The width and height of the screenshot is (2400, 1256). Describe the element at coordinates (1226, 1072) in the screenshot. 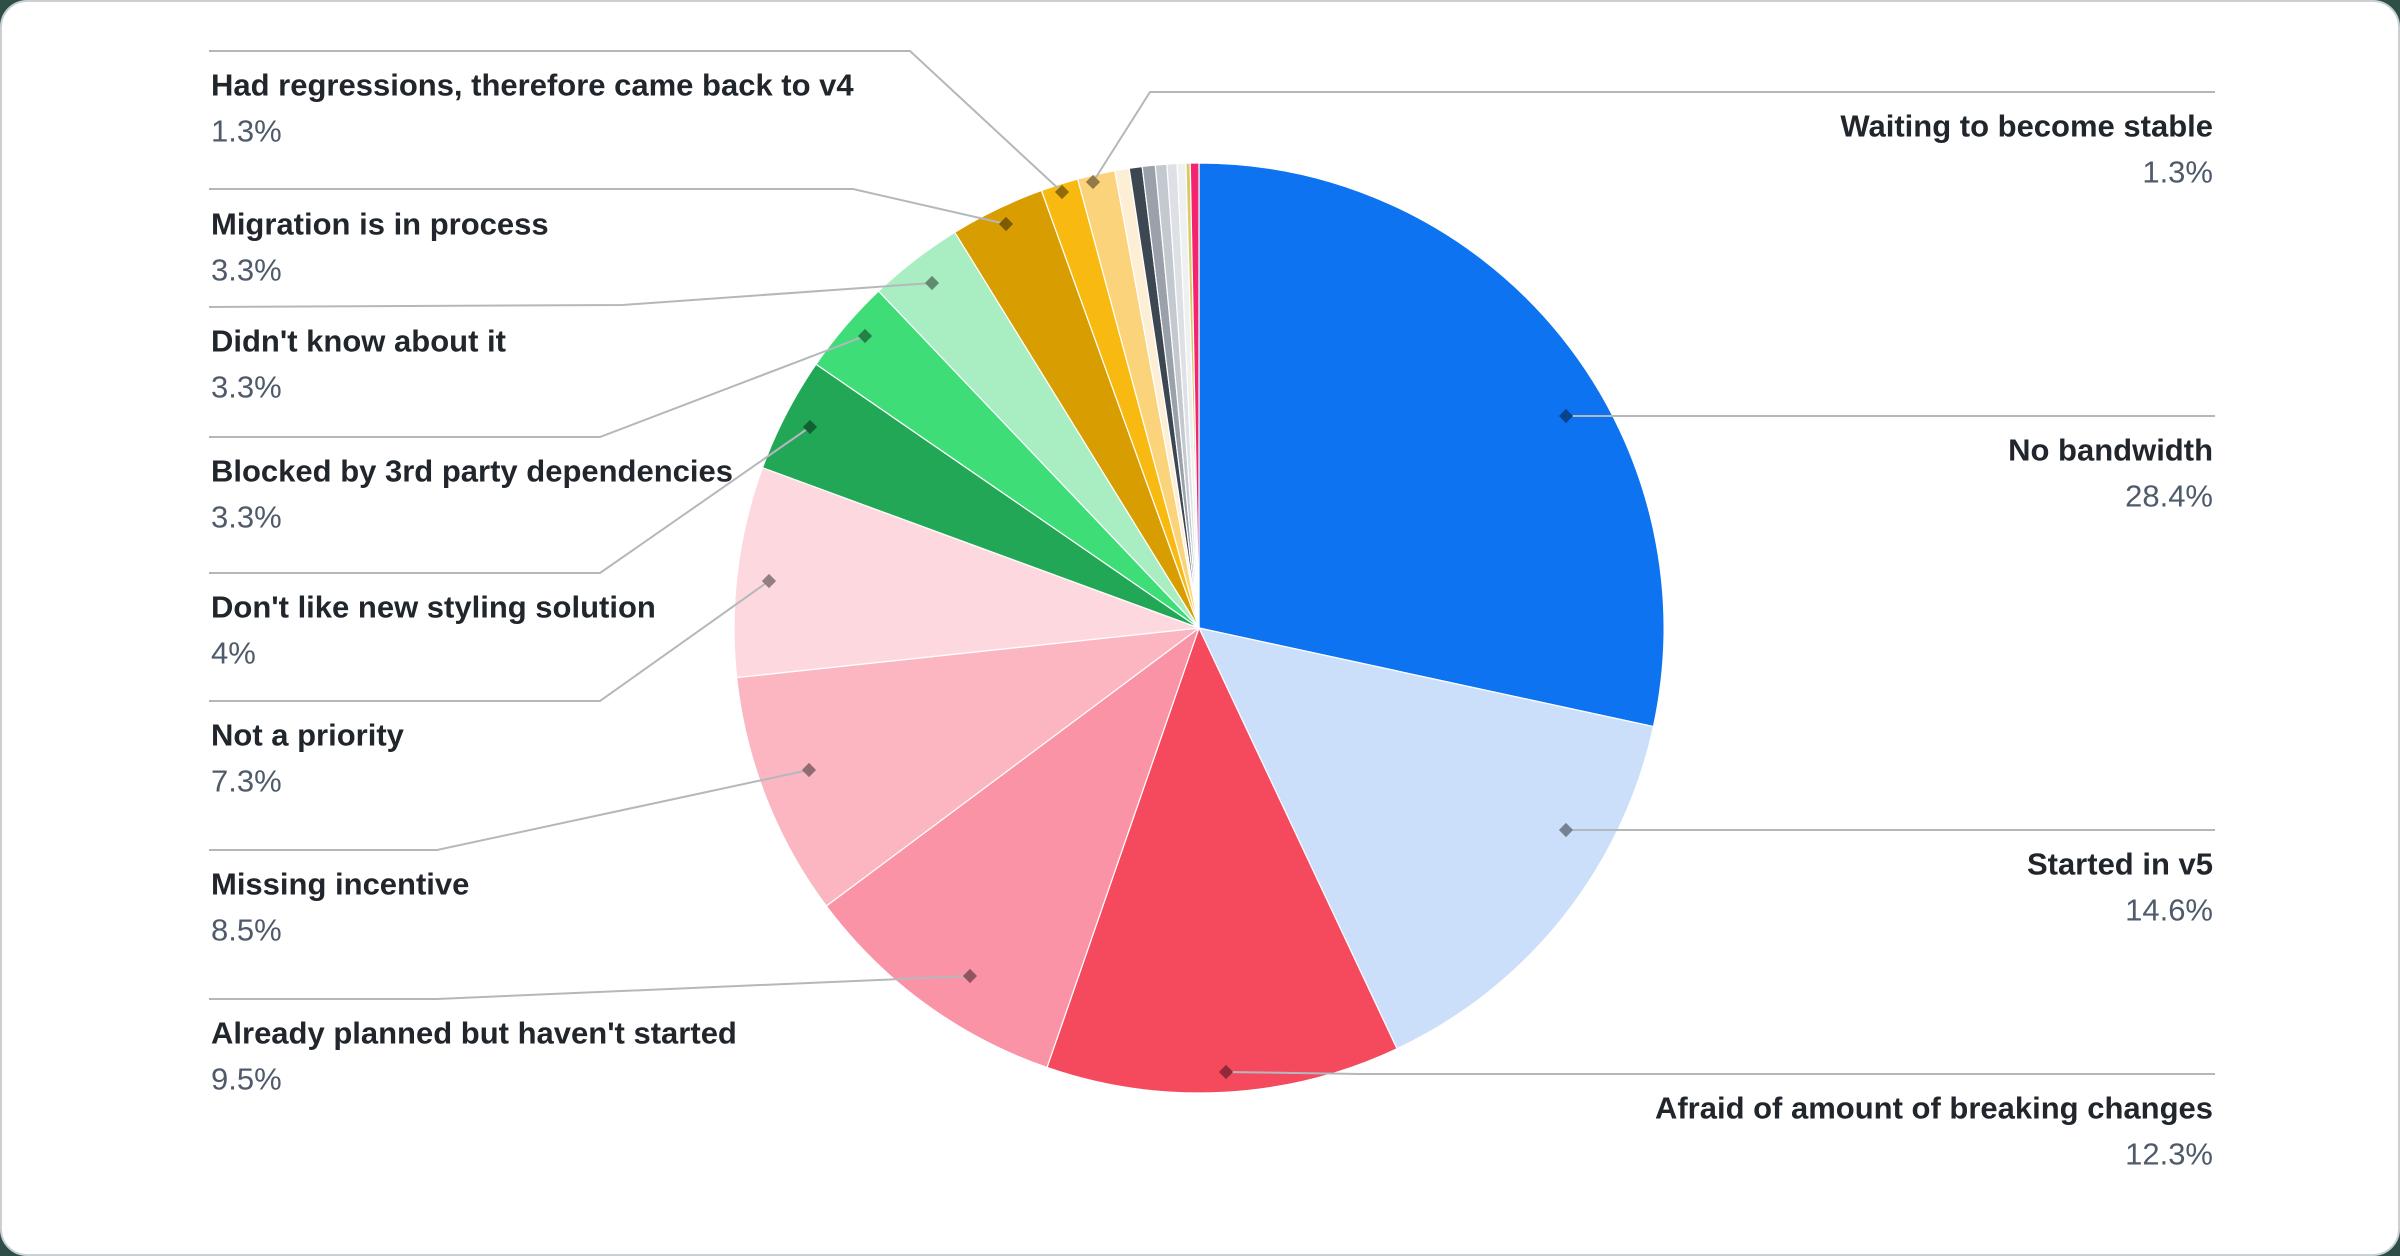

I see `diamond-afraid-breaking-changes` at that location.